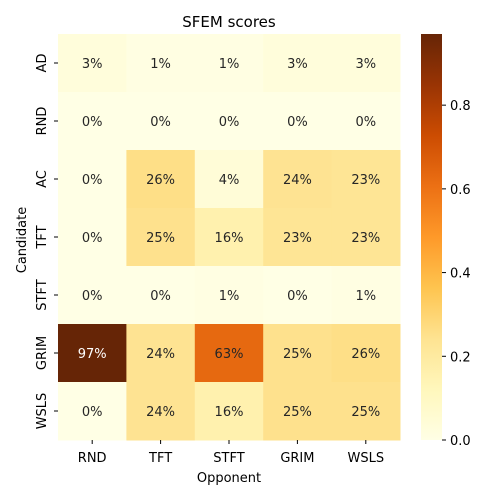 The width and height of the screenshot is (500, 500). Describe the element at coordinates (42, 411) in the screenshot. I see `y-tick-label: WSLS` at that location.